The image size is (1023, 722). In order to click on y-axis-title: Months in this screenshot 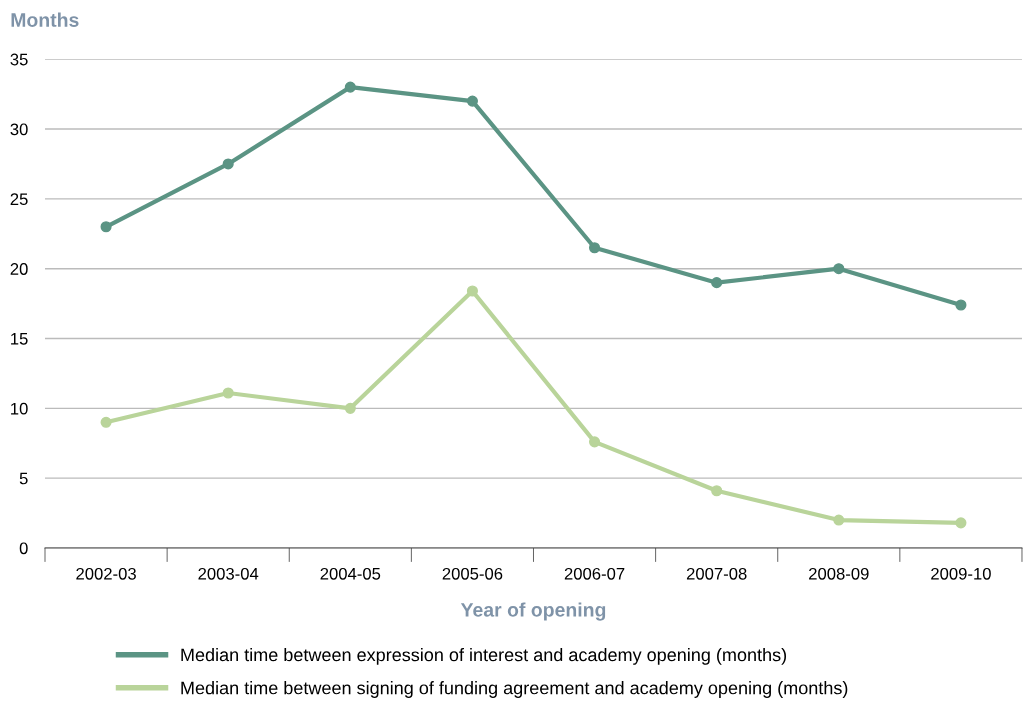, I will do `click(45, 19)`.